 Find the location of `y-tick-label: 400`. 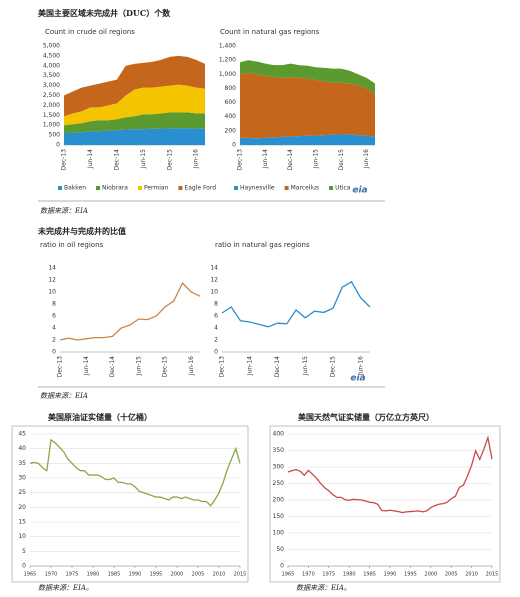

y-tick-label: 400 is located at coordinates (279, 434).